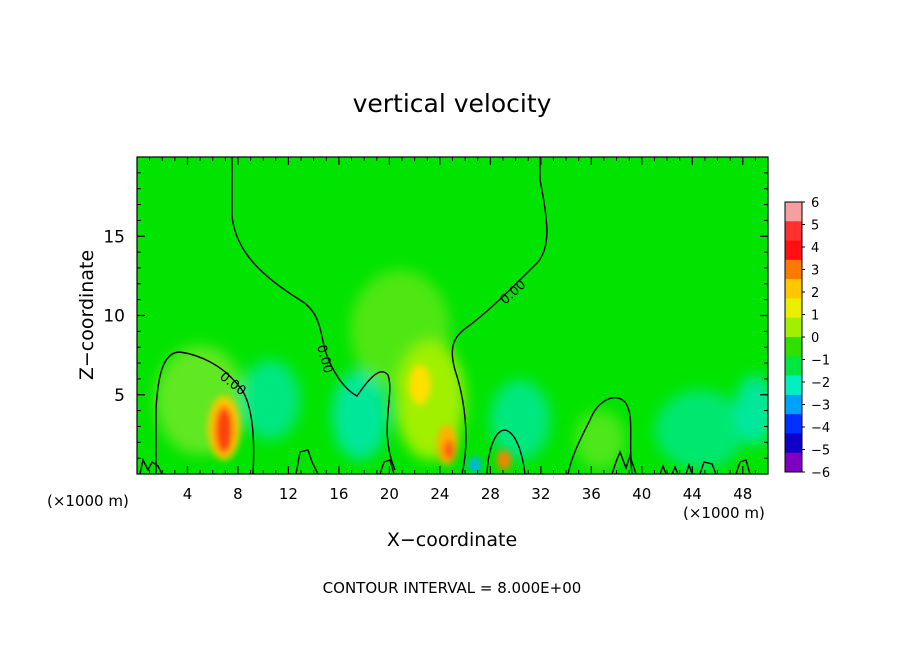 The image size is (904, 654). Describe the element at coordinates (815, 248) in the screenshot. I see `colorbar-label: 4` at that location.